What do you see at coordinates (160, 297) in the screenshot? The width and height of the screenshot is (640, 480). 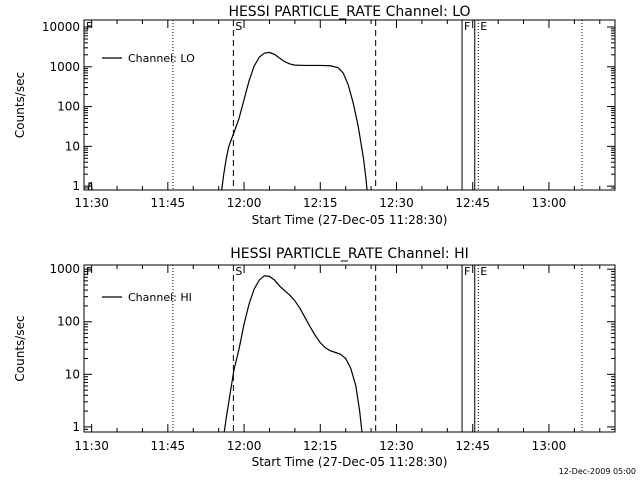 I see `legend-label: Channel: HI` at bounding box center [160, 297].